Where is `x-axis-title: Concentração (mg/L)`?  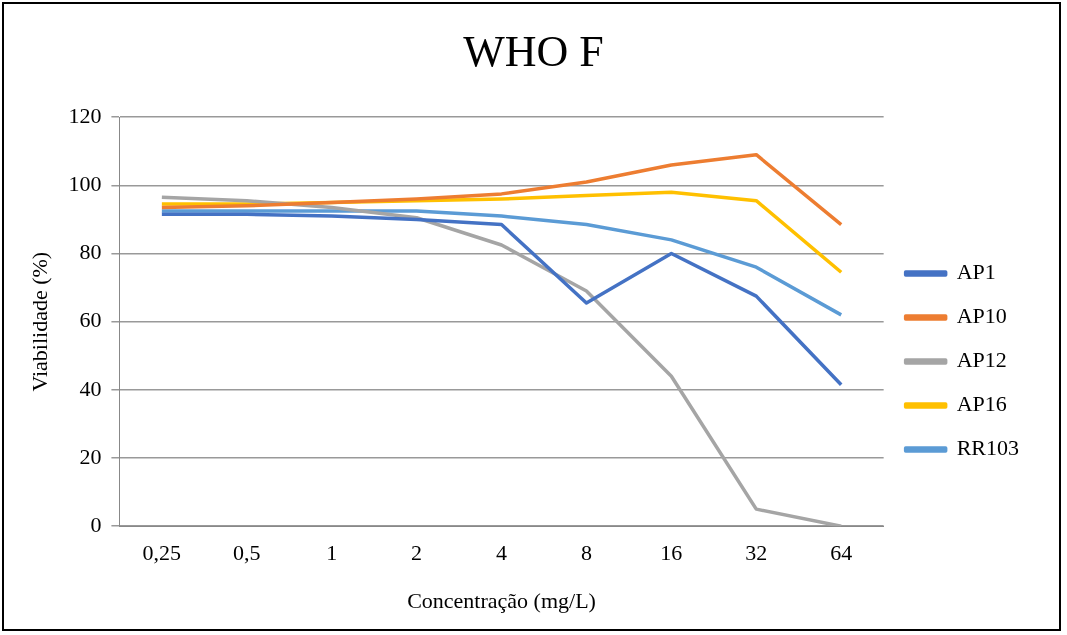 x-axis-title: Concentração (mg/L) is located at coordinates (501, 600).